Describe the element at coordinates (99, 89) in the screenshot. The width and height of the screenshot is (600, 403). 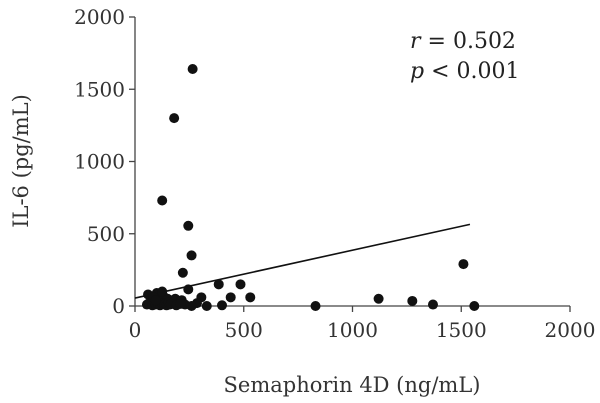
I see `y-tick-label: 1500` at that location.